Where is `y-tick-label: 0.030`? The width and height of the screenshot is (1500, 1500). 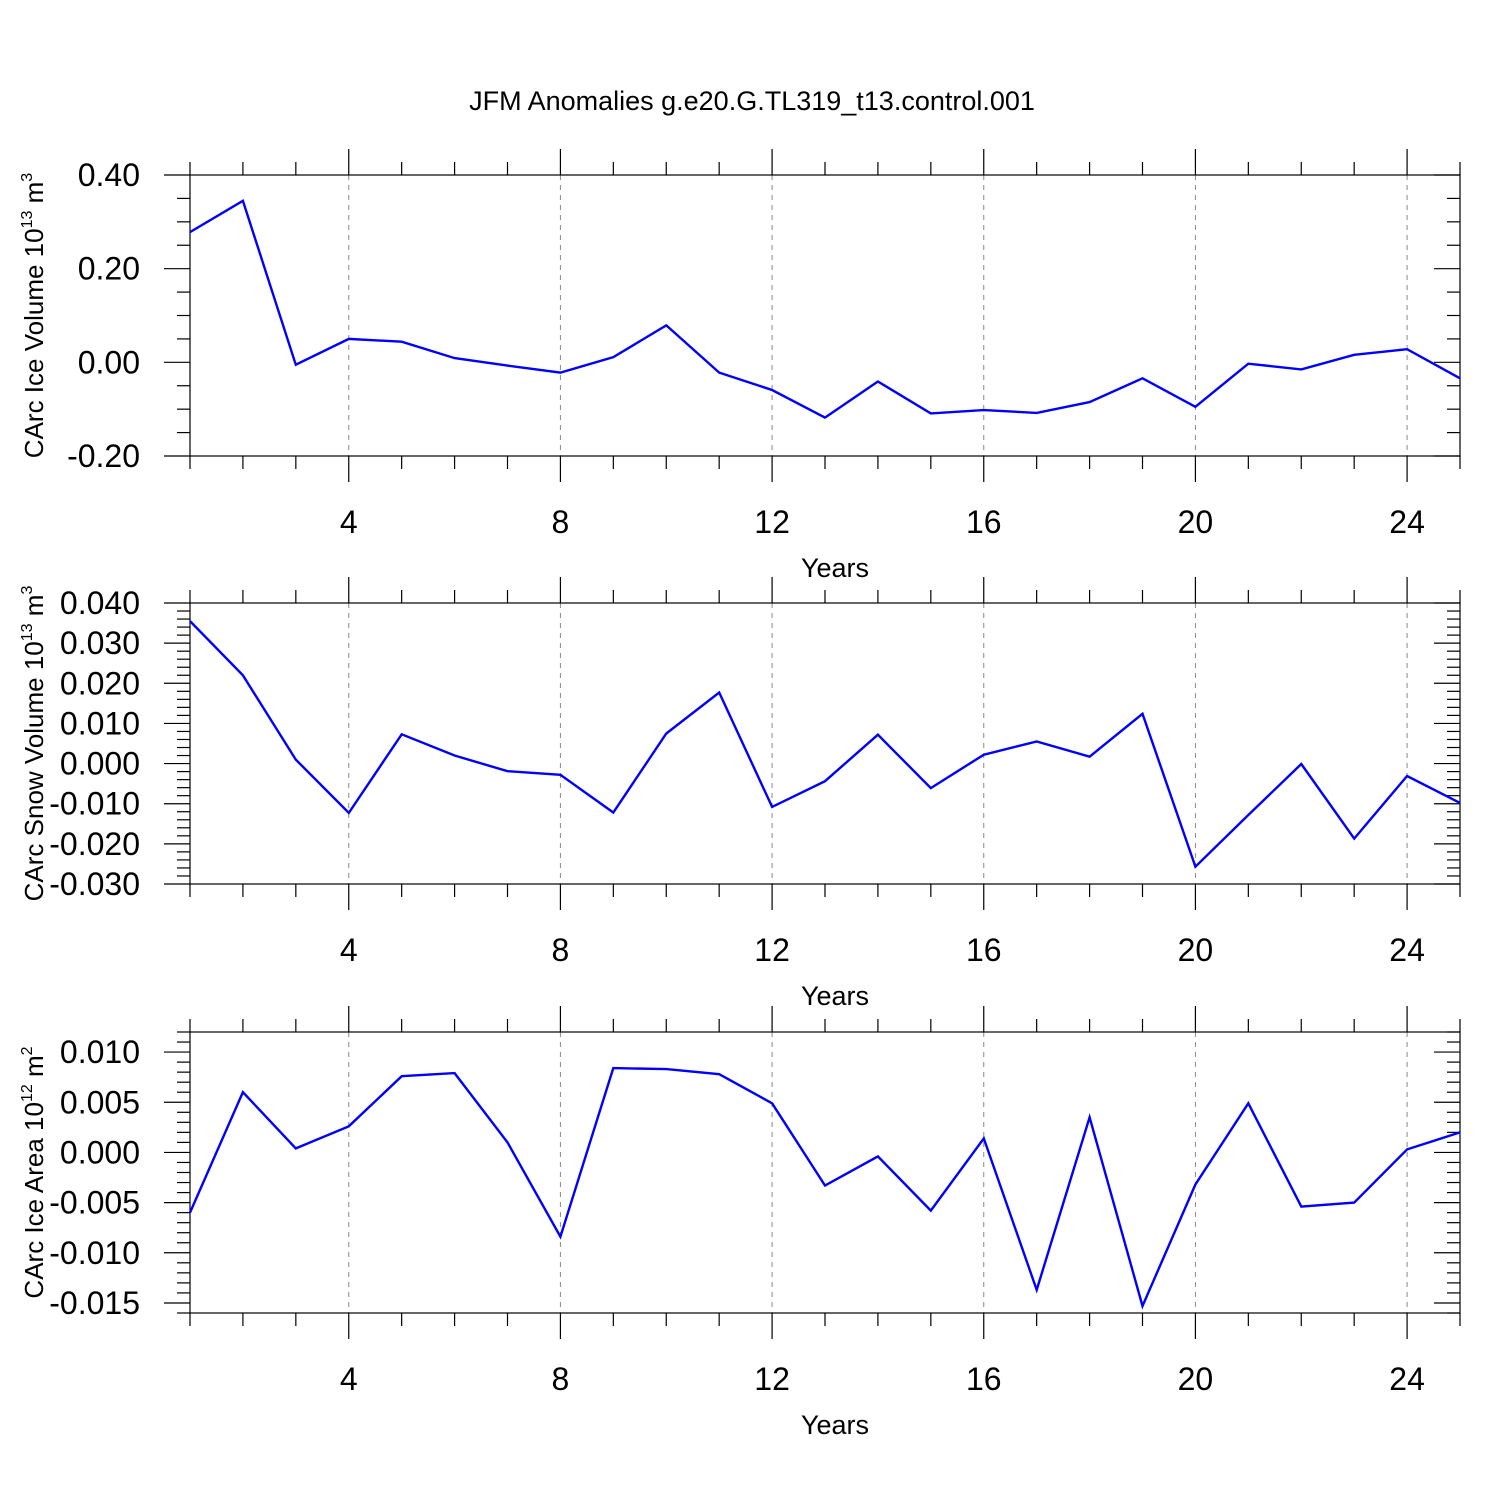 y-tick-label: 0.030 is located at coordinates (100, 643).